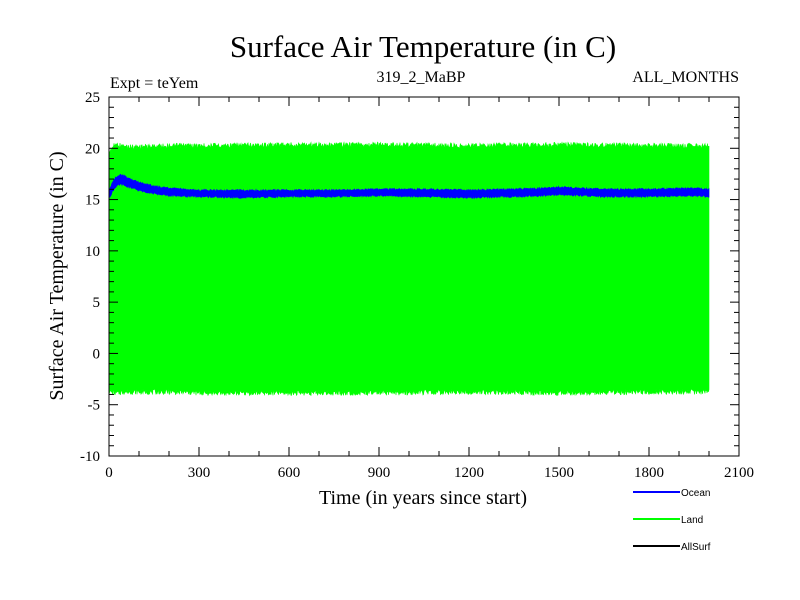  What do you see at coordinates (423, 498) in the screenshot?
I see `x-axis-label: Time (in years since start)` at bounding box center [423, 498].